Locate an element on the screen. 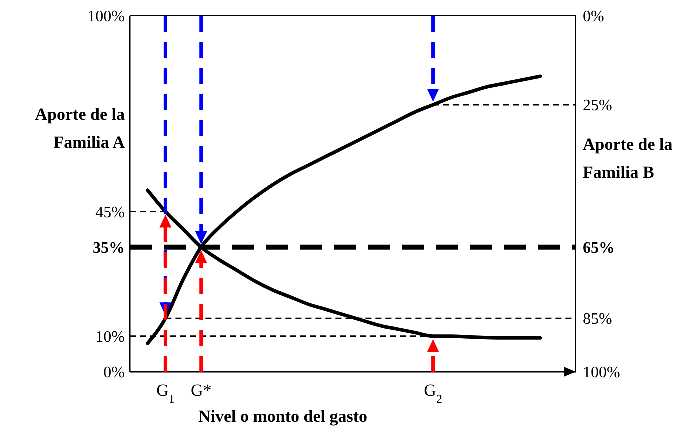 This screenshot has height=432, width=700. y2-tick-label: 25% is located at coordinates (597, 106).